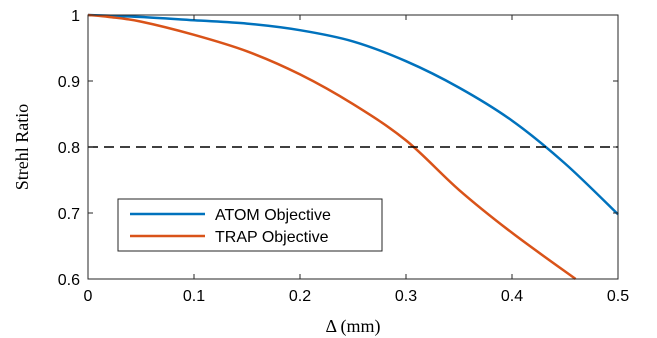  What do you see at coordinates (273, 215) in the screenshot?
I see `legend-label-atom: ATOM Objective` at bounding box center [273, 215].